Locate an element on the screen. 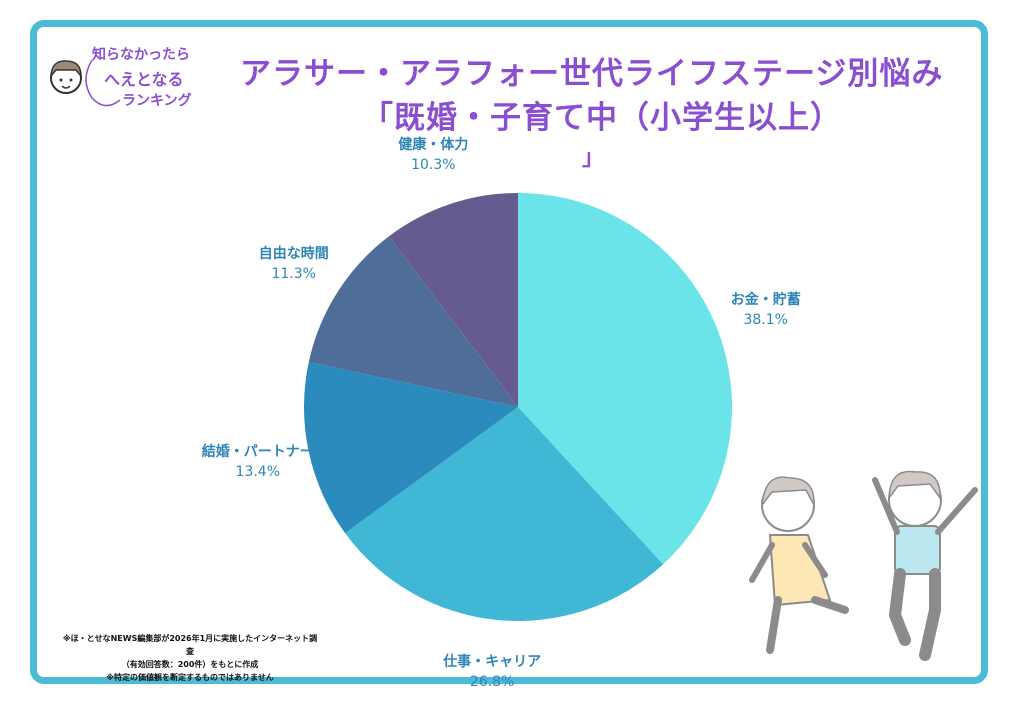  logo-line3: ランキング is located at coordinates (157, 101).